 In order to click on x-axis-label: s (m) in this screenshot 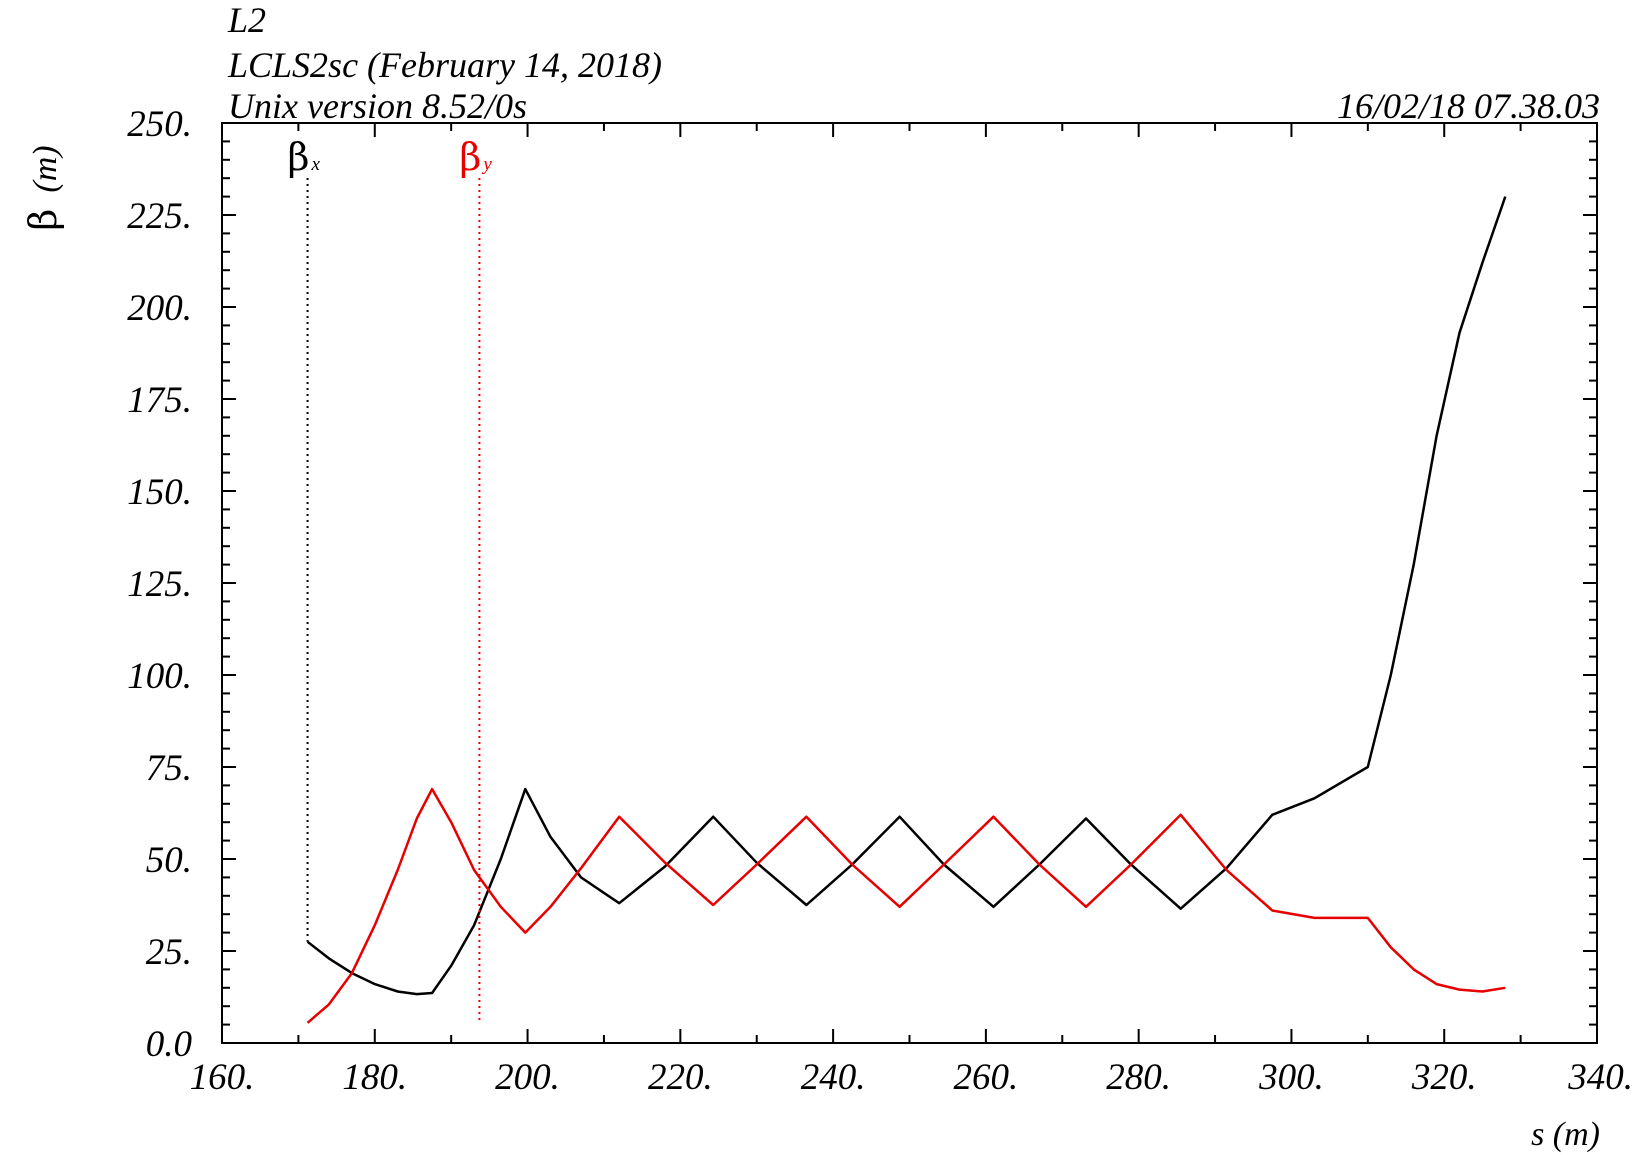, I will do `click(1565, 1134)`.